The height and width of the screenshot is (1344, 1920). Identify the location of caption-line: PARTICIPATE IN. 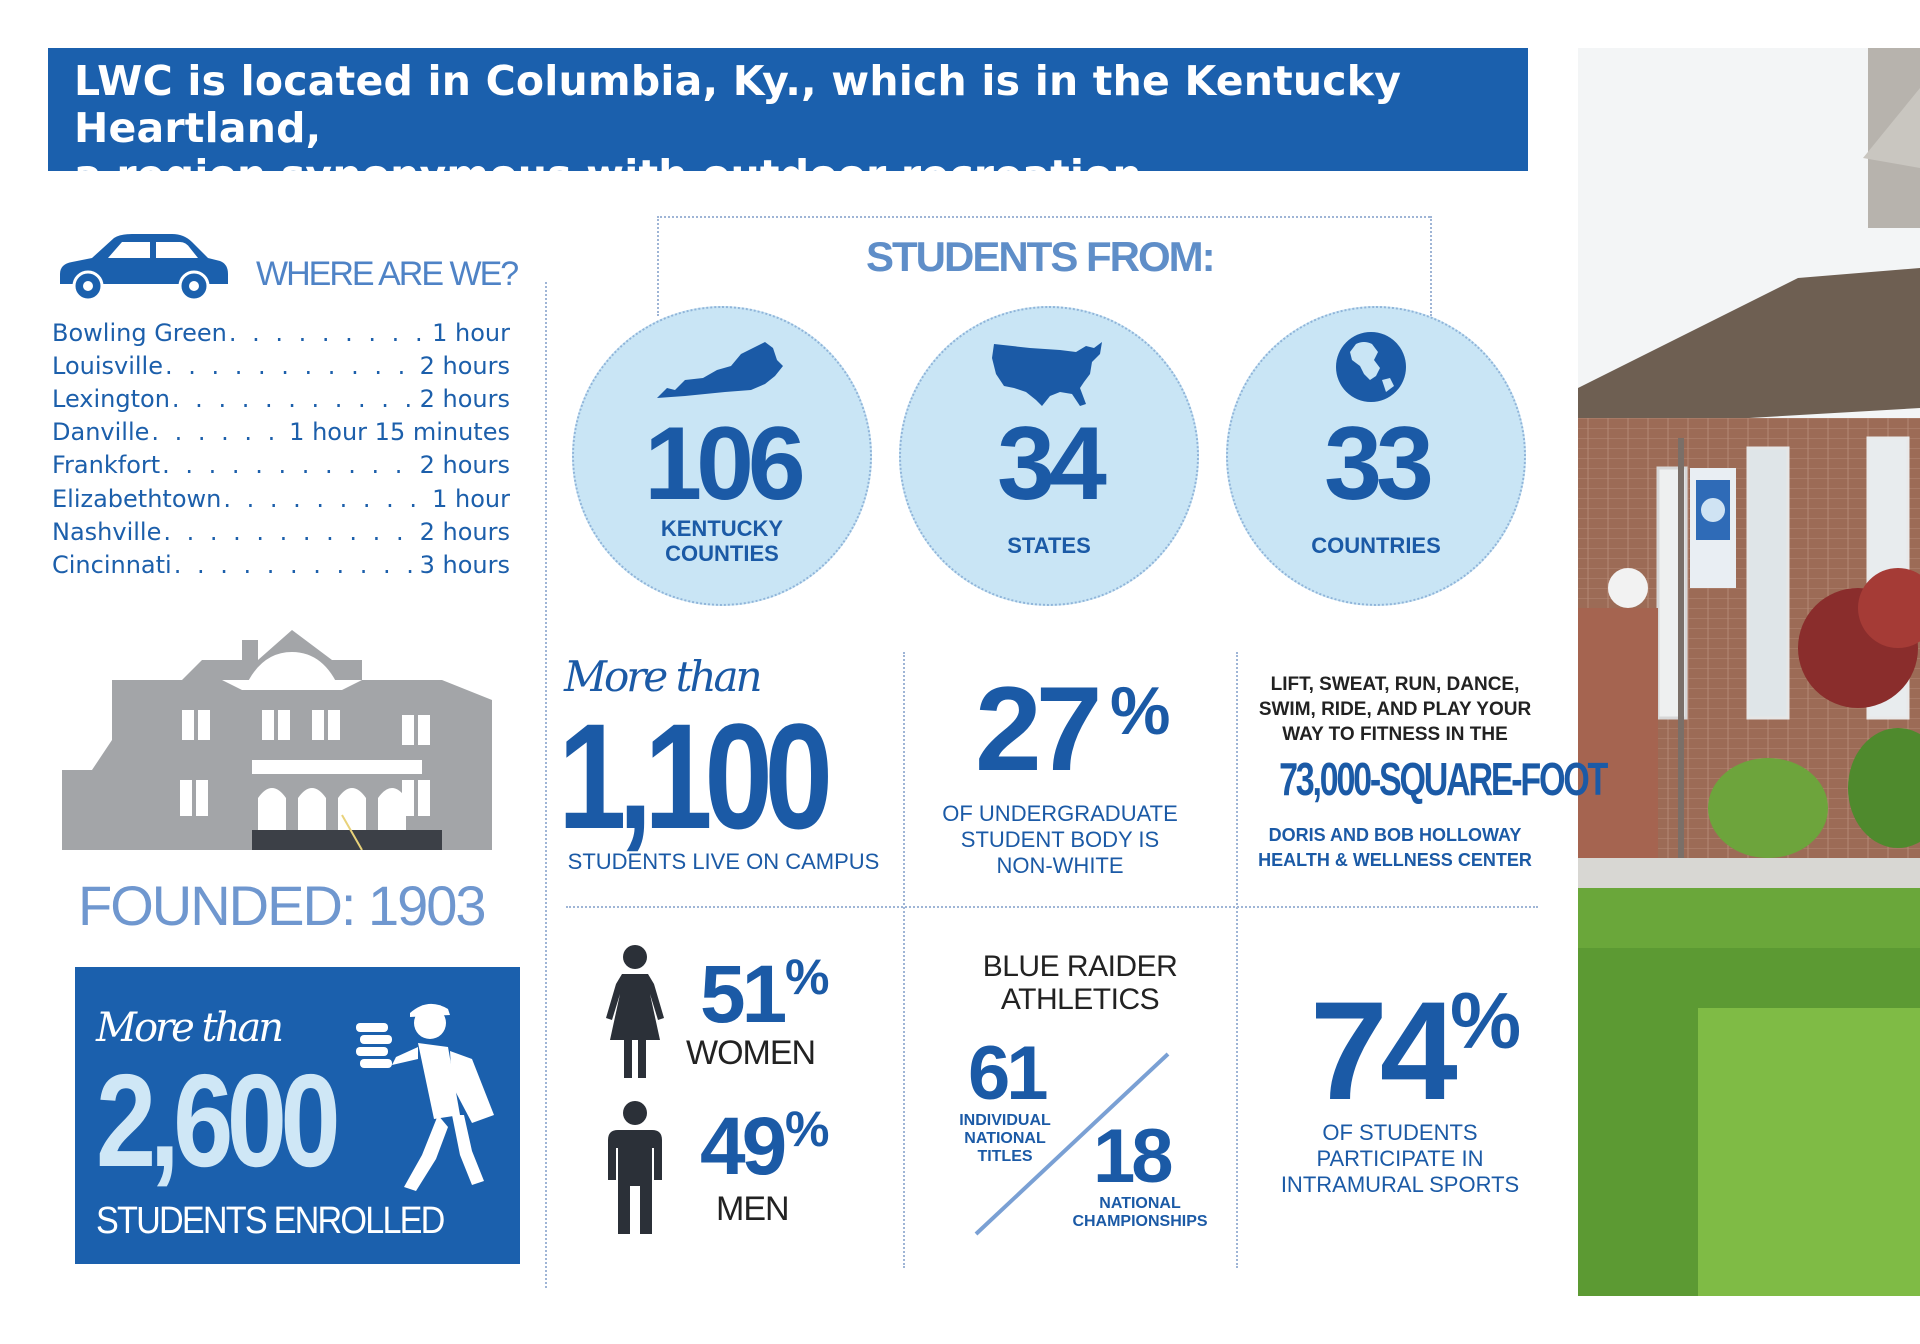
(1400, 1158).